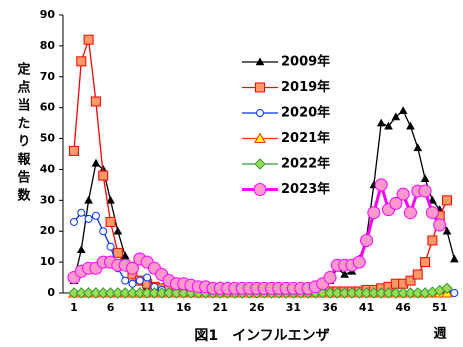  Describe the element at coordinates (305, 138) in the screenshot. I see `legend-label: 2021年` at that location.